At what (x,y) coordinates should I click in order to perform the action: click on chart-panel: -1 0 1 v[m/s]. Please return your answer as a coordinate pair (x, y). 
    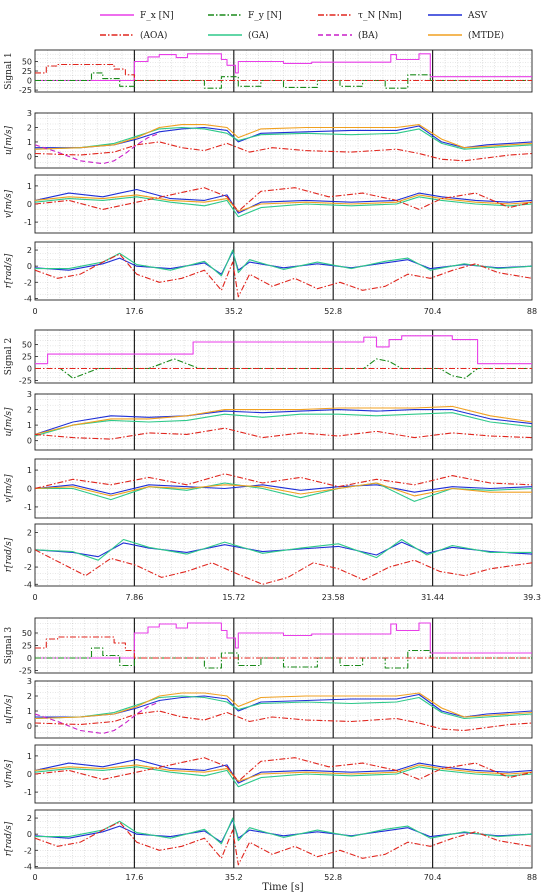
    Looking at the image, I should click on (268, 204).